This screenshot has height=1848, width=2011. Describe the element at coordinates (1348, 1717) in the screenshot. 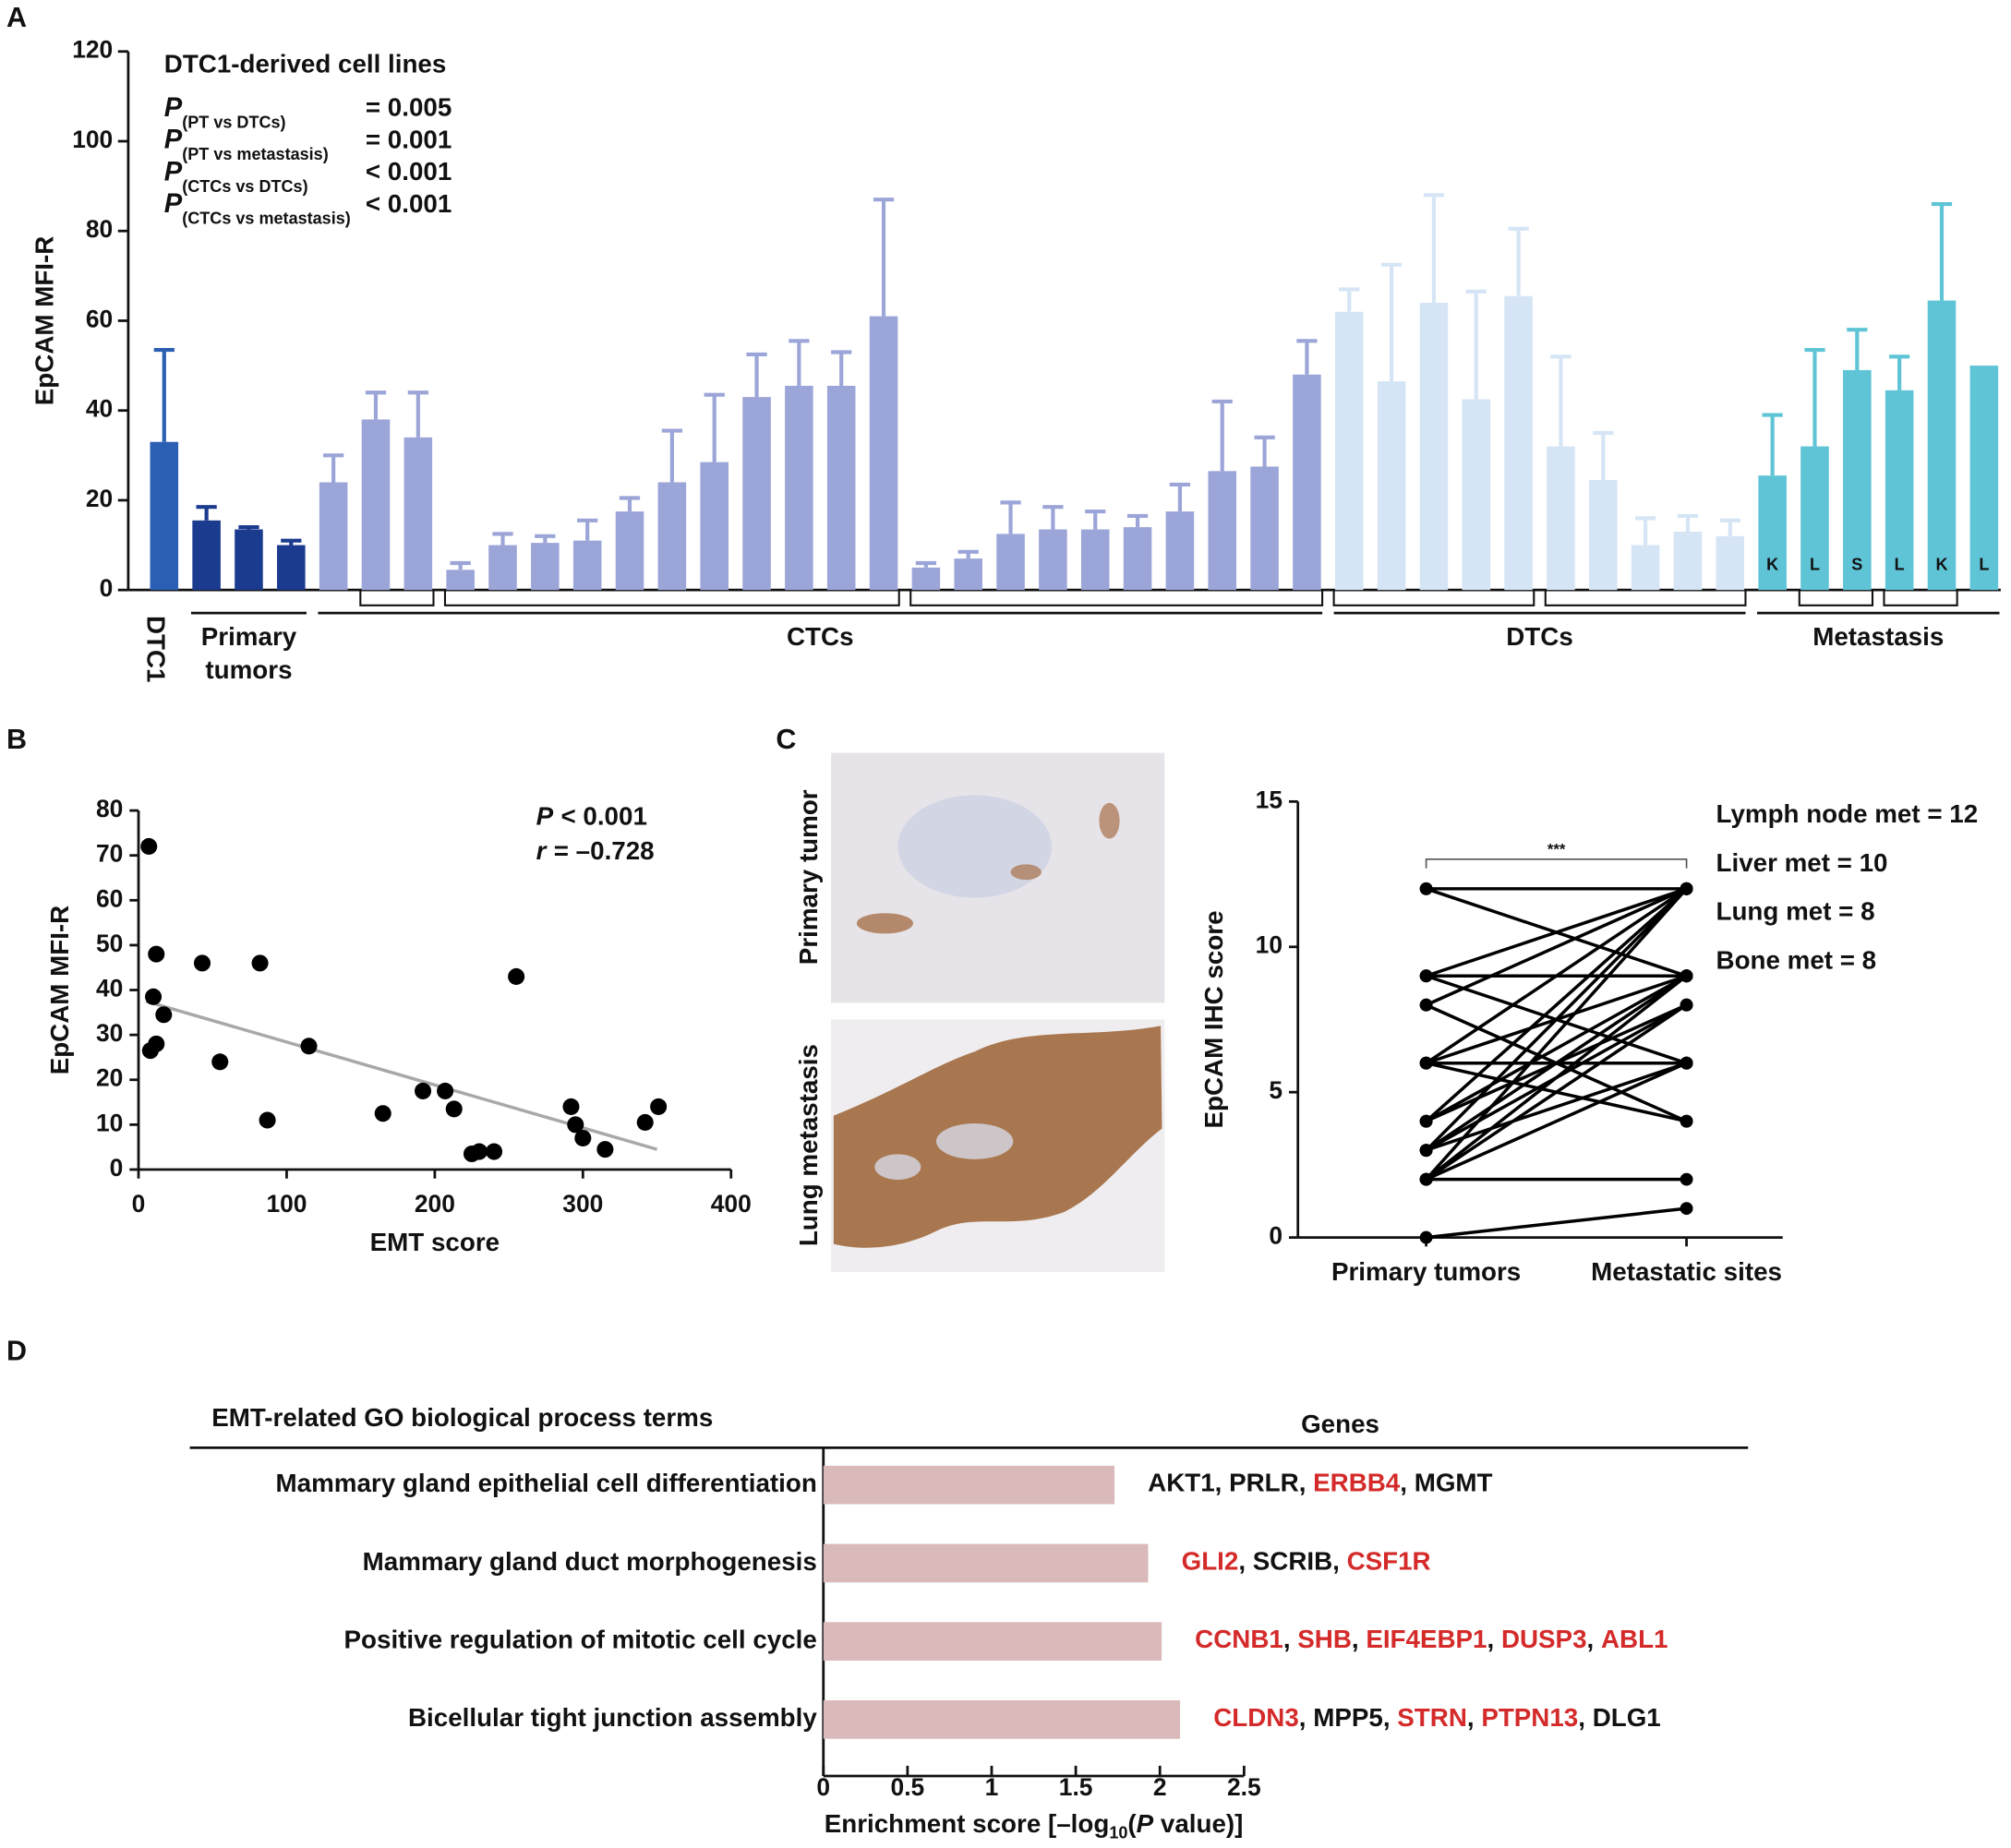

I see `gene: MPP5` at that location.